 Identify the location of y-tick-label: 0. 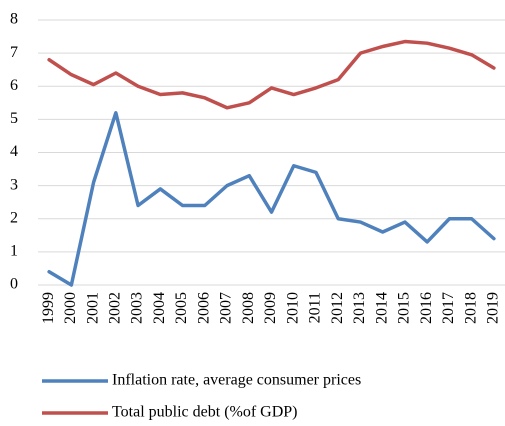
(14, 284).